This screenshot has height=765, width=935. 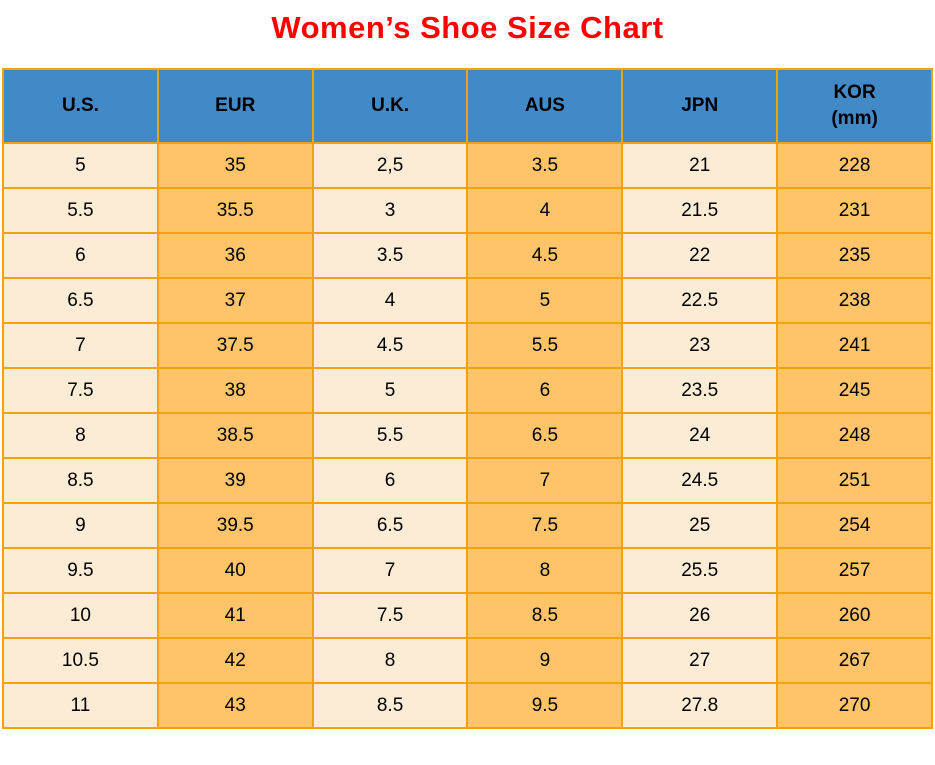 I want to click on cell-eur: 35.5, so click(x=235, y=210).